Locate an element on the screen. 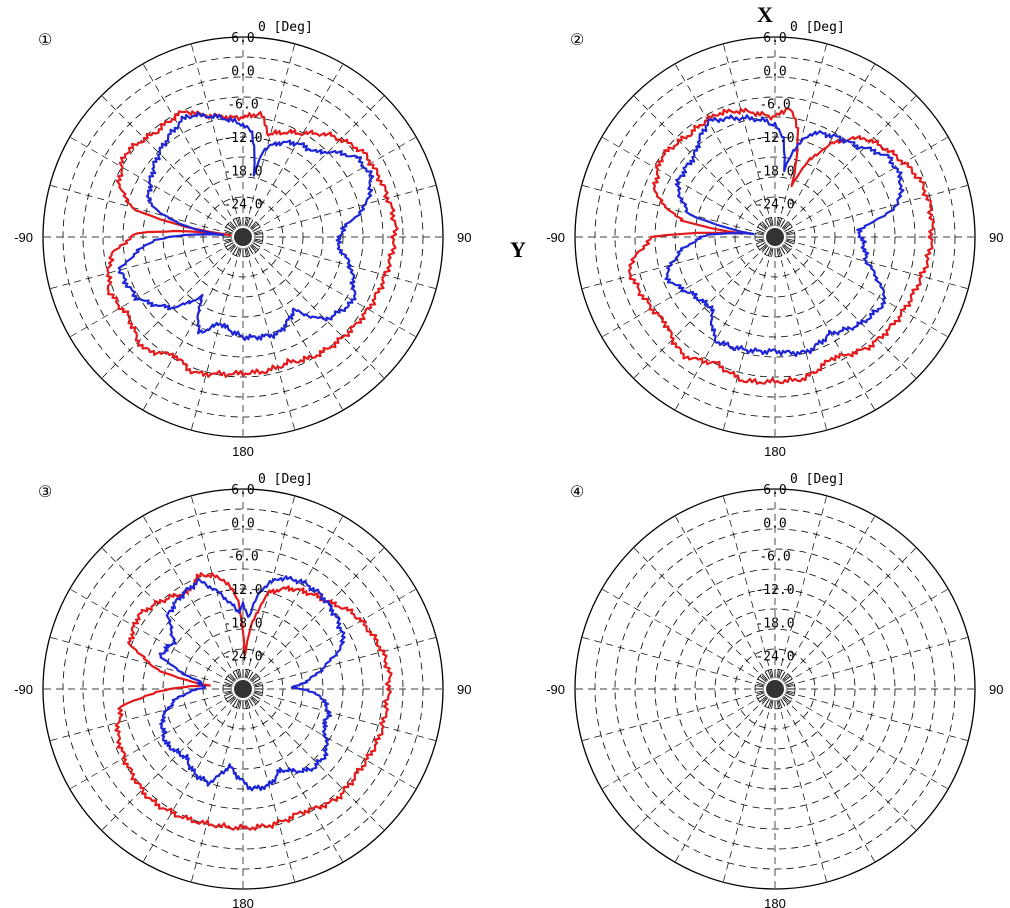 The image size is (1010, 908). angle-label-90: 90 is located at coordinates (464, 689).